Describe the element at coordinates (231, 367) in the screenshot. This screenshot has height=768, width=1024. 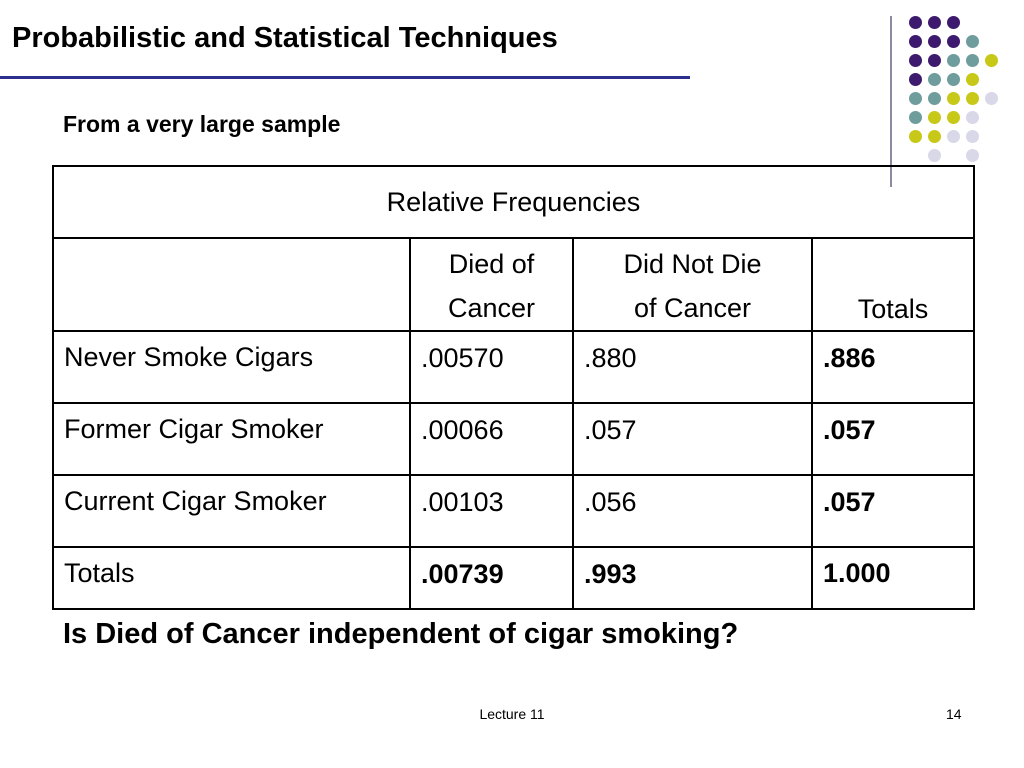
I see `row-label: Never Smoke Cigars` at that location.